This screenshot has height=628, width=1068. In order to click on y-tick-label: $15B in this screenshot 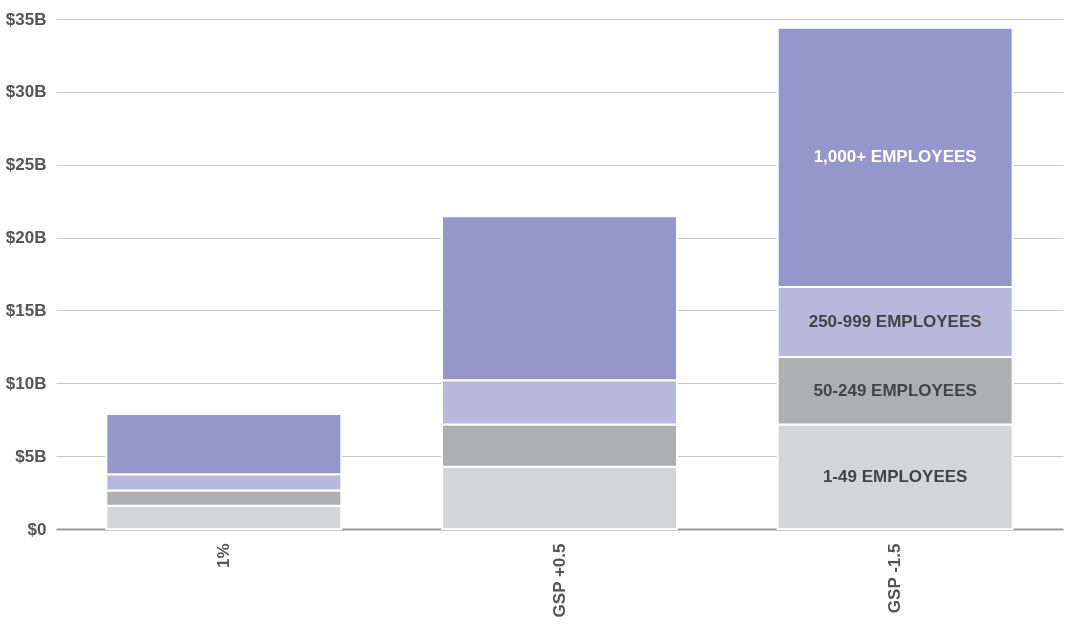, I will do `click(26, 310)`.